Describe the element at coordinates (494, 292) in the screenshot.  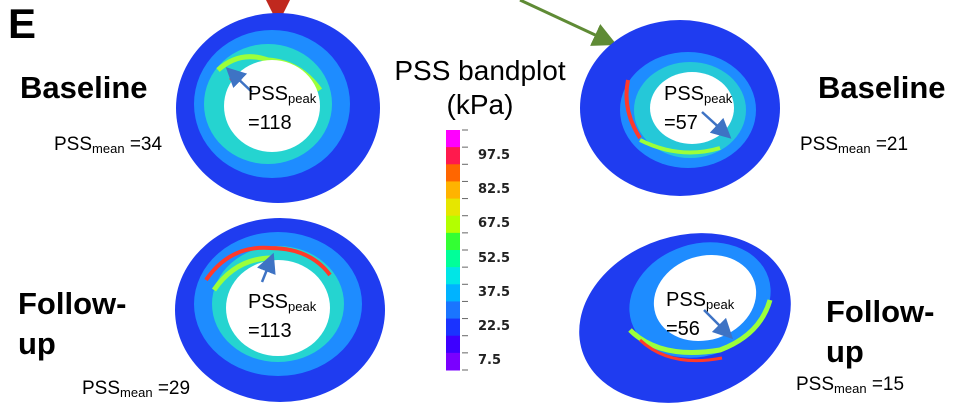
I see `colorbar-tick-label: 37.5` at that location.